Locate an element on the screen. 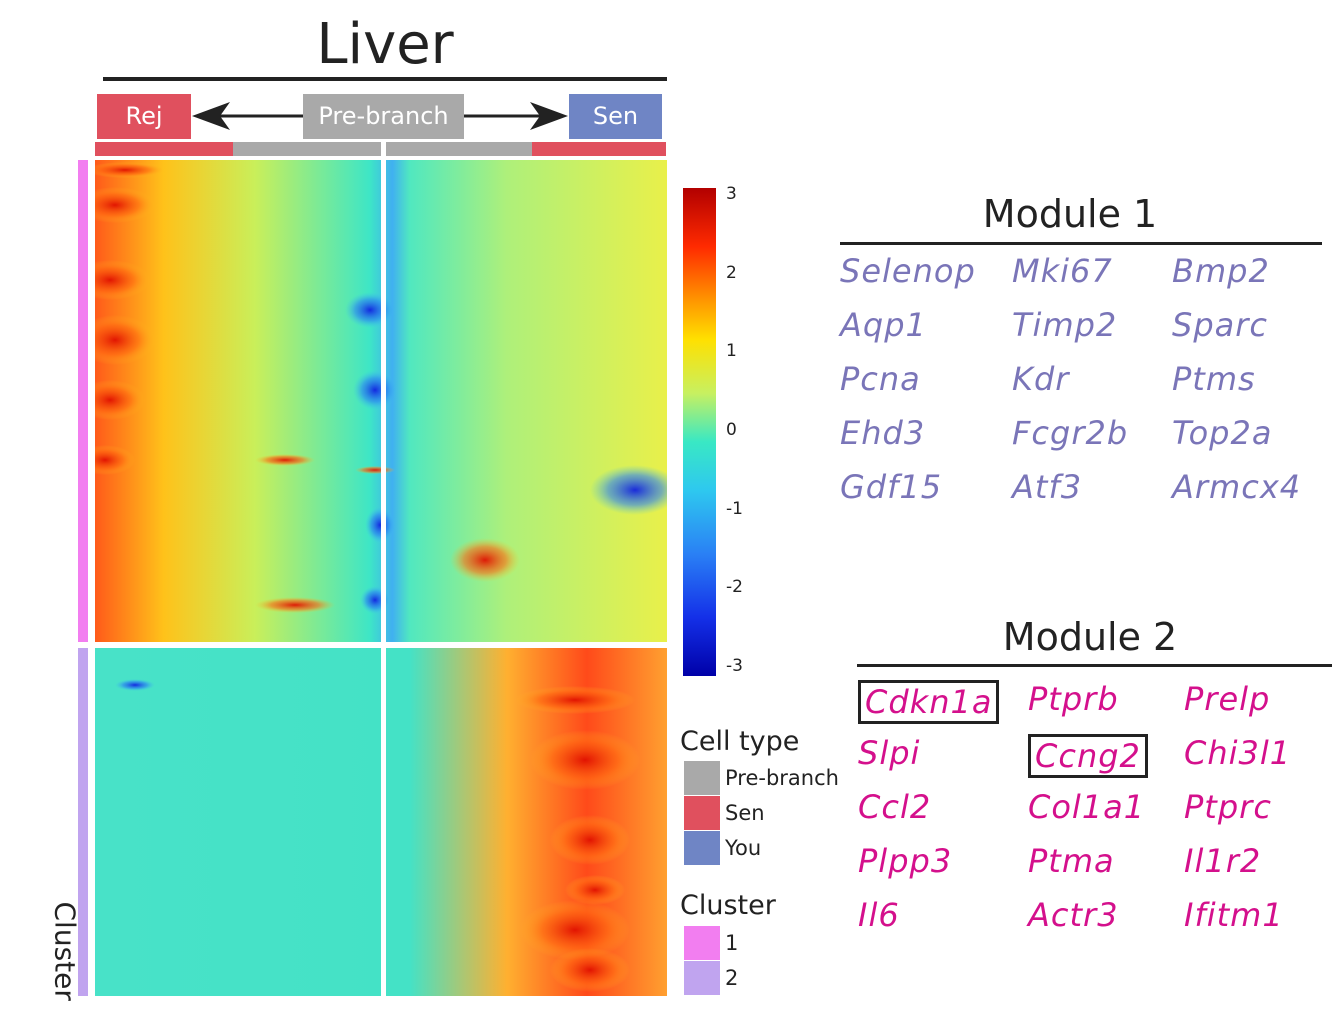  colorbar is located at coordinates (699, 432).